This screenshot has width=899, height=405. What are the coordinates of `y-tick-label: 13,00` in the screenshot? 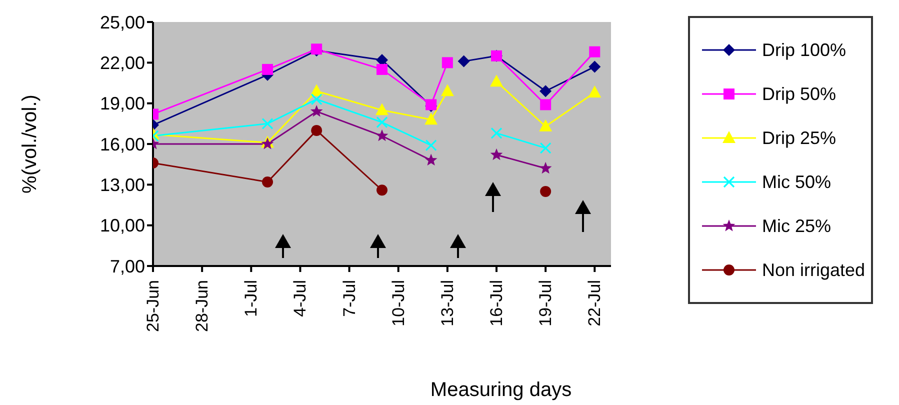 It's located at (122, 185).